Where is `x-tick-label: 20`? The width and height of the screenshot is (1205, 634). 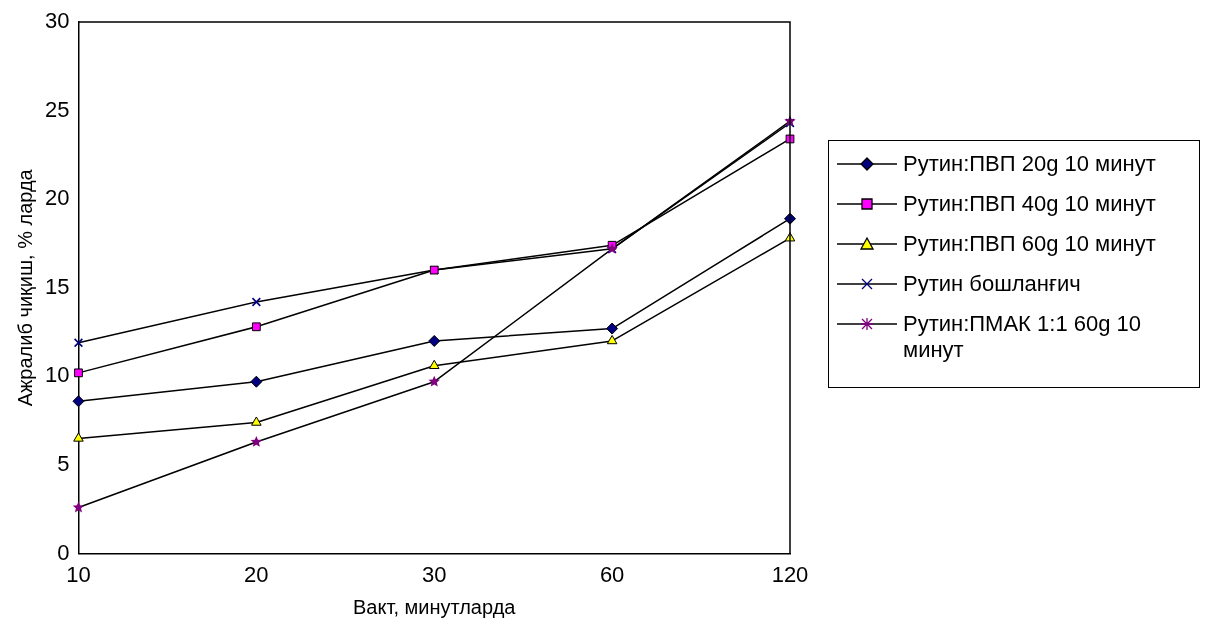 x-tick-label: 20 is located at coordinates (256, 574).